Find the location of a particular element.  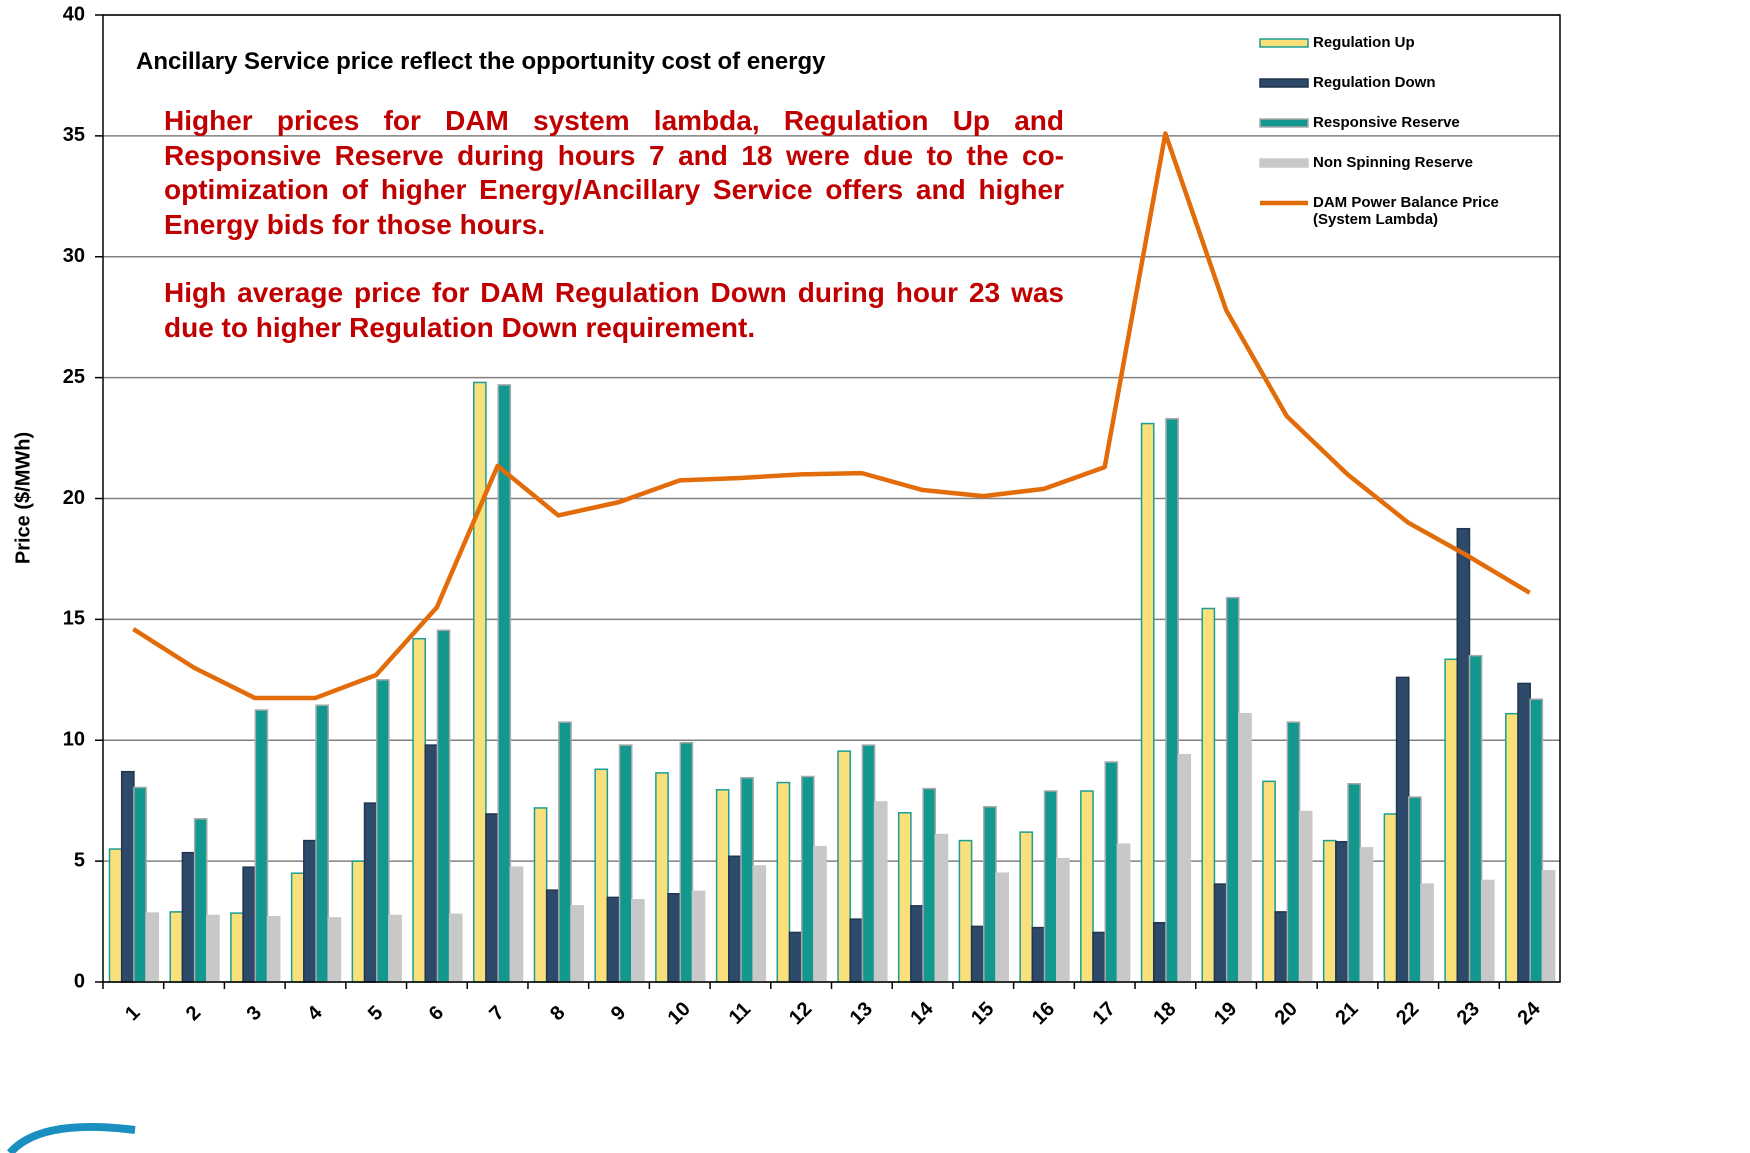

y-axis-label: Price ($/MWh) is located at coordinates (23, 498).